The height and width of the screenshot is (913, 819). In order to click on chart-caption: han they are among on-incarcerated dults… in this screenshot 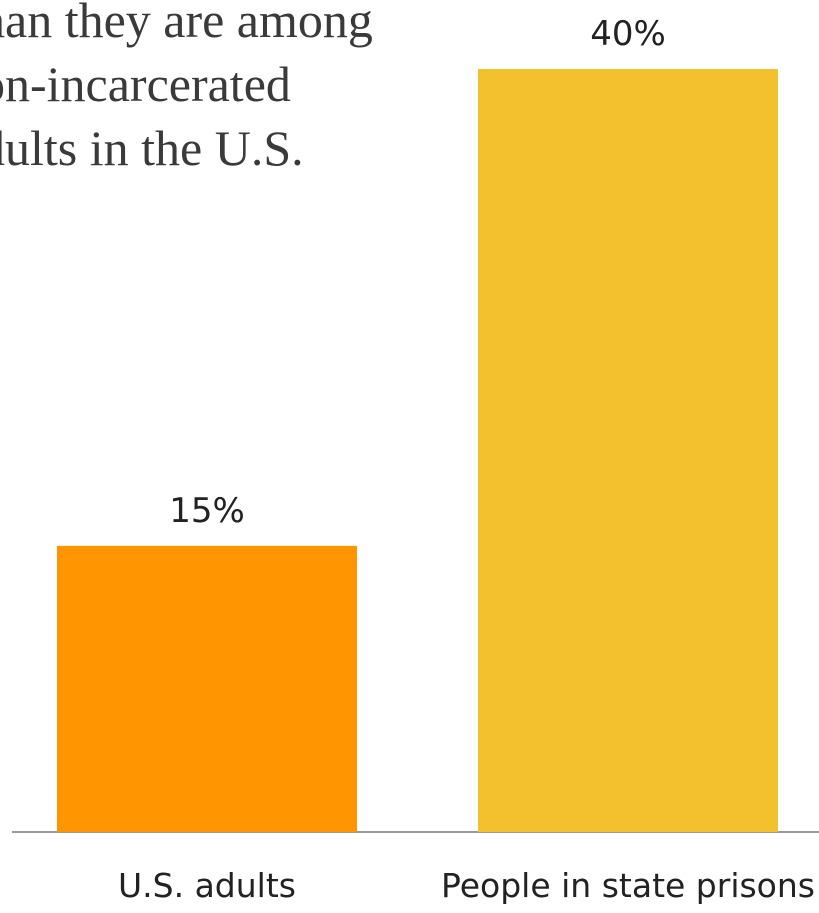, I will do `click(186, 90)`.